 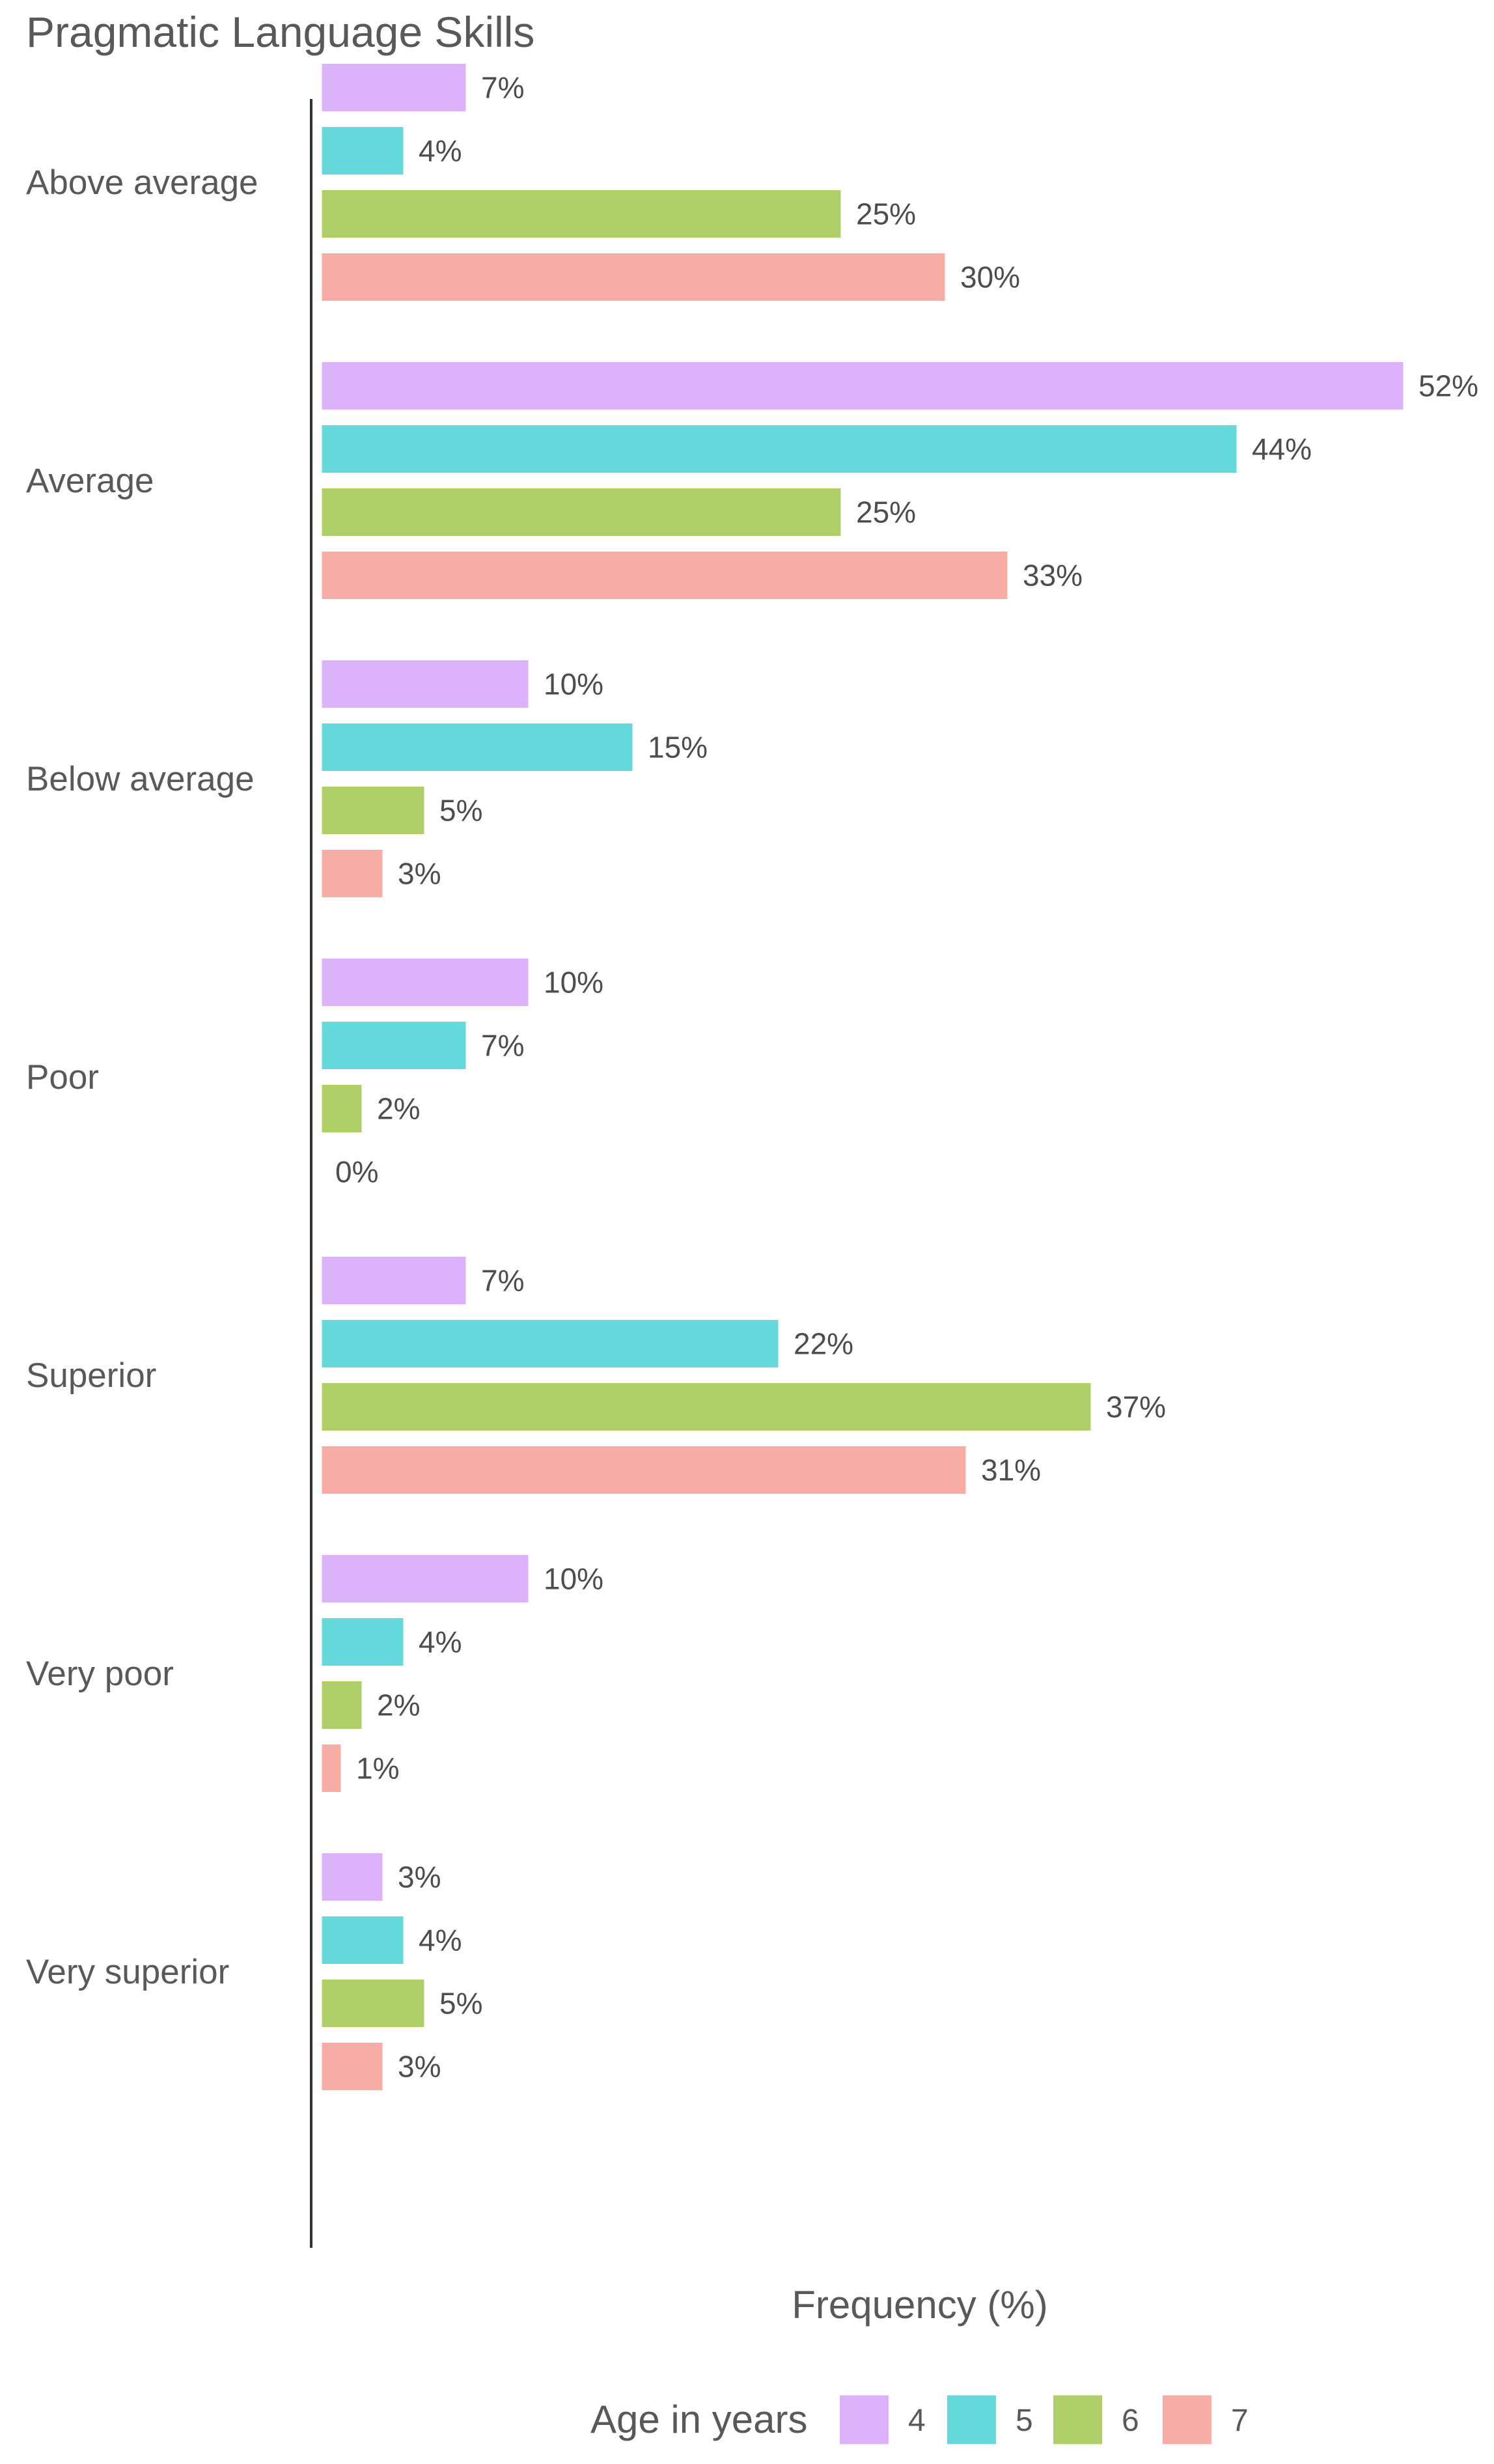 What do you see at coordinates (920, 2305) in the screenshot?
I see `x-axis-title: Frequency (%)` at bounding box center [920, 2305].